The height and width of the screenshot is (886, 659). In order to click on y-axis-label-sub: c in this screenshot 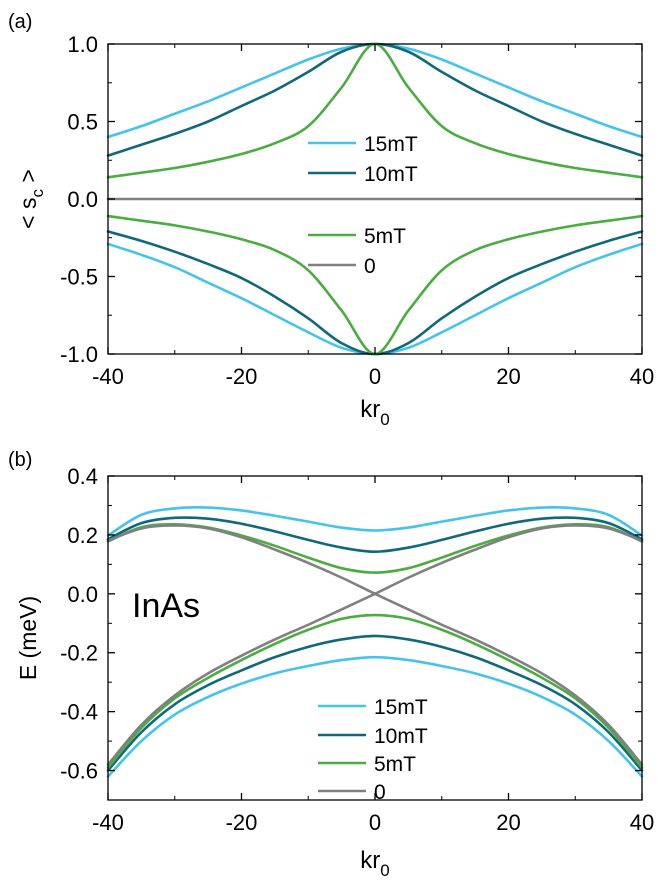, I will do `click(37, 193)`.